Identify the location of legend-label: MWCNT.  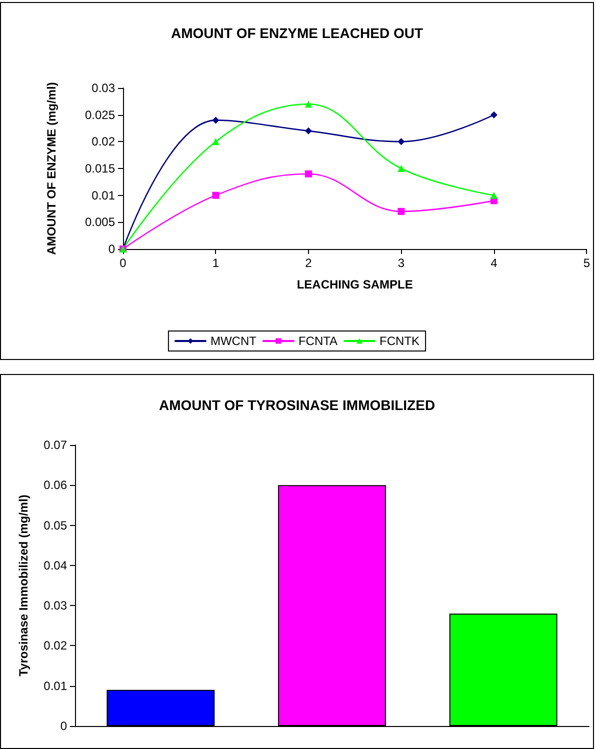
(234, 341).